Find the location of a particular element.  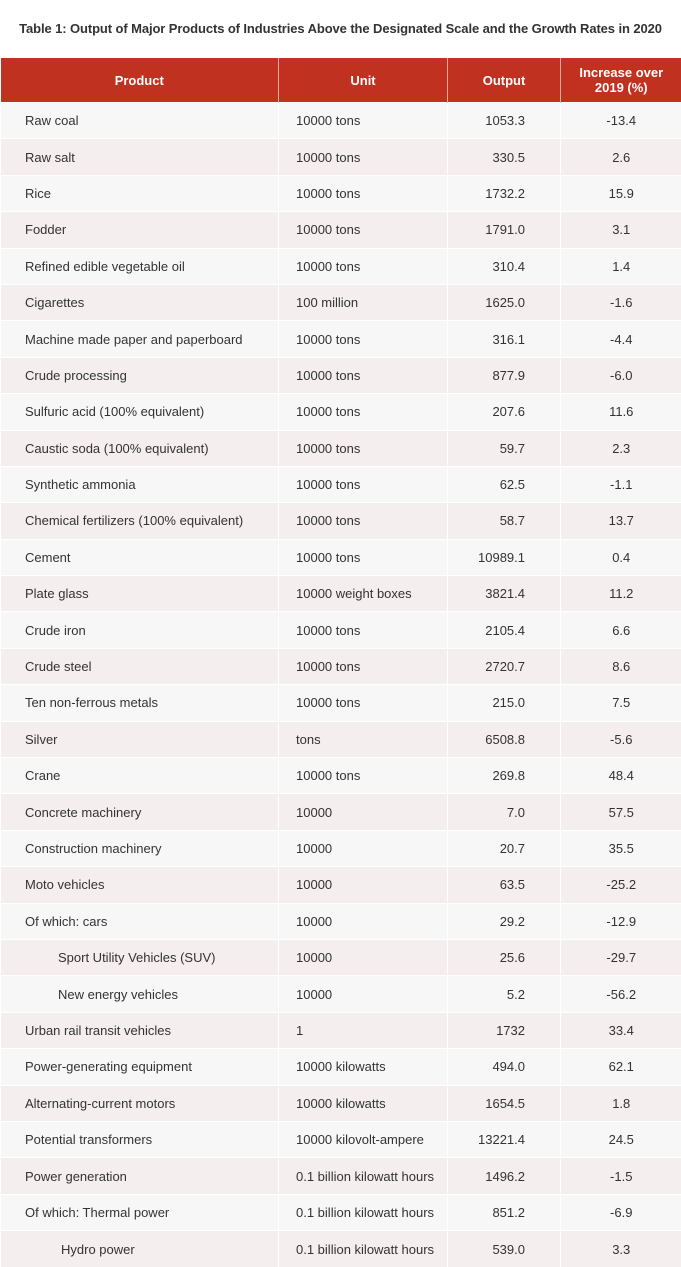

cell-unit: 10000 kilovolt-ampere is located at coordinates (363, 1139).